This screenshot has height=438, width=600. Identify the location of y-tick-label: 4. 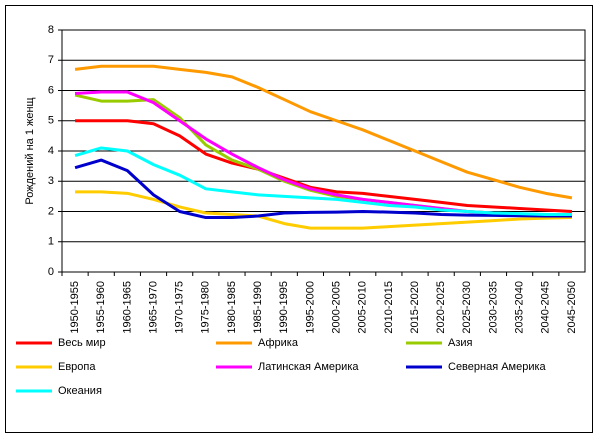
(51, 151).